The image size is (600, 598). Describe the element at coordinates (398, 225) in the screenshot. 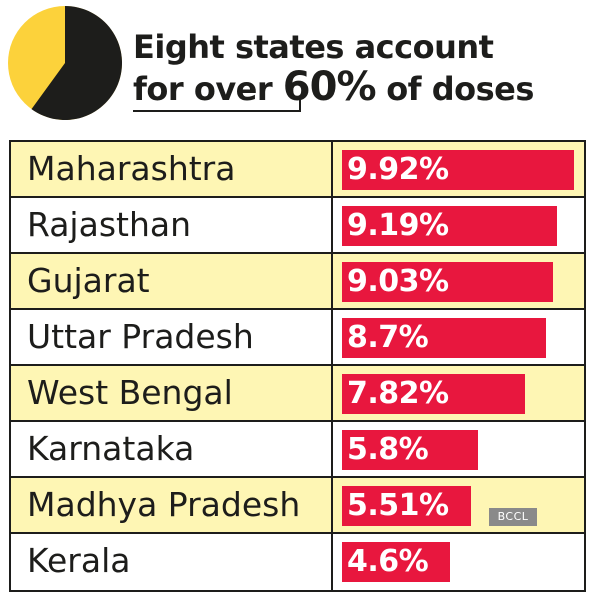

I see `bar-value-label: 9.19%` at that location.